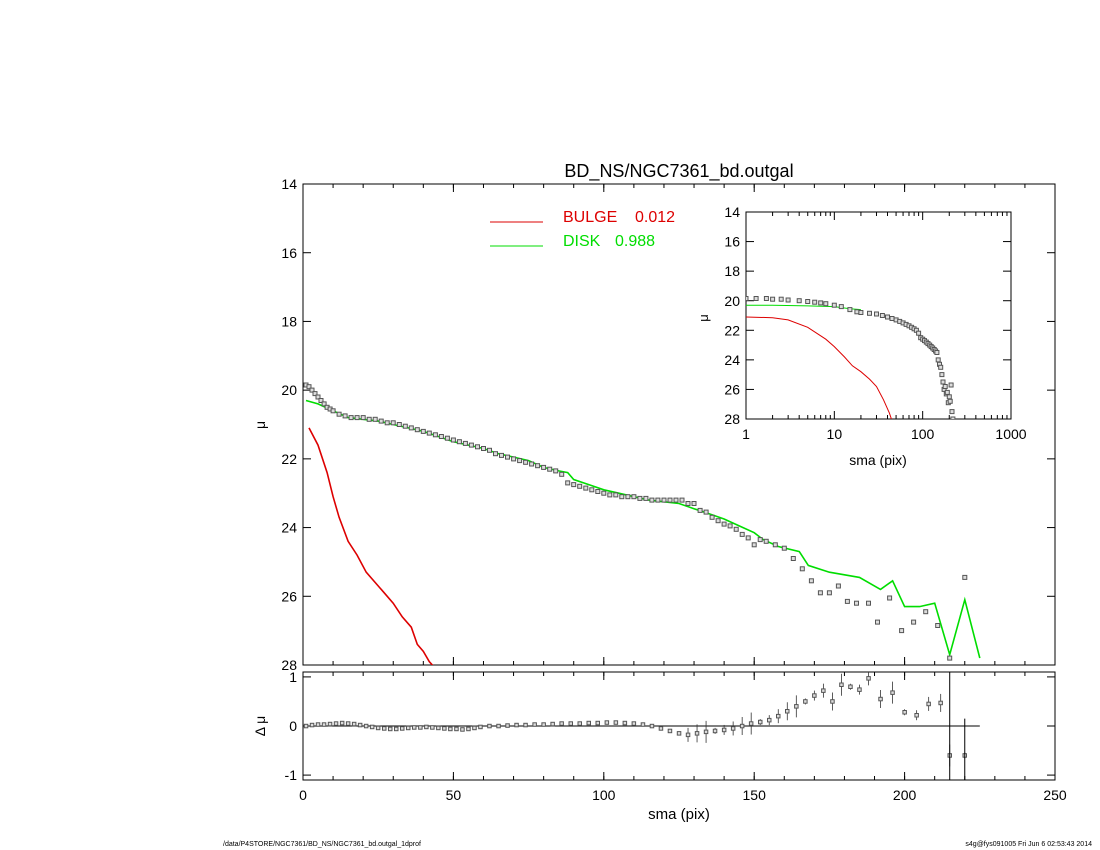 Image resolution: width=1100 pixels, height=850 pixels. I want to click on inset-xtick-label: 10, so click(835, 434).